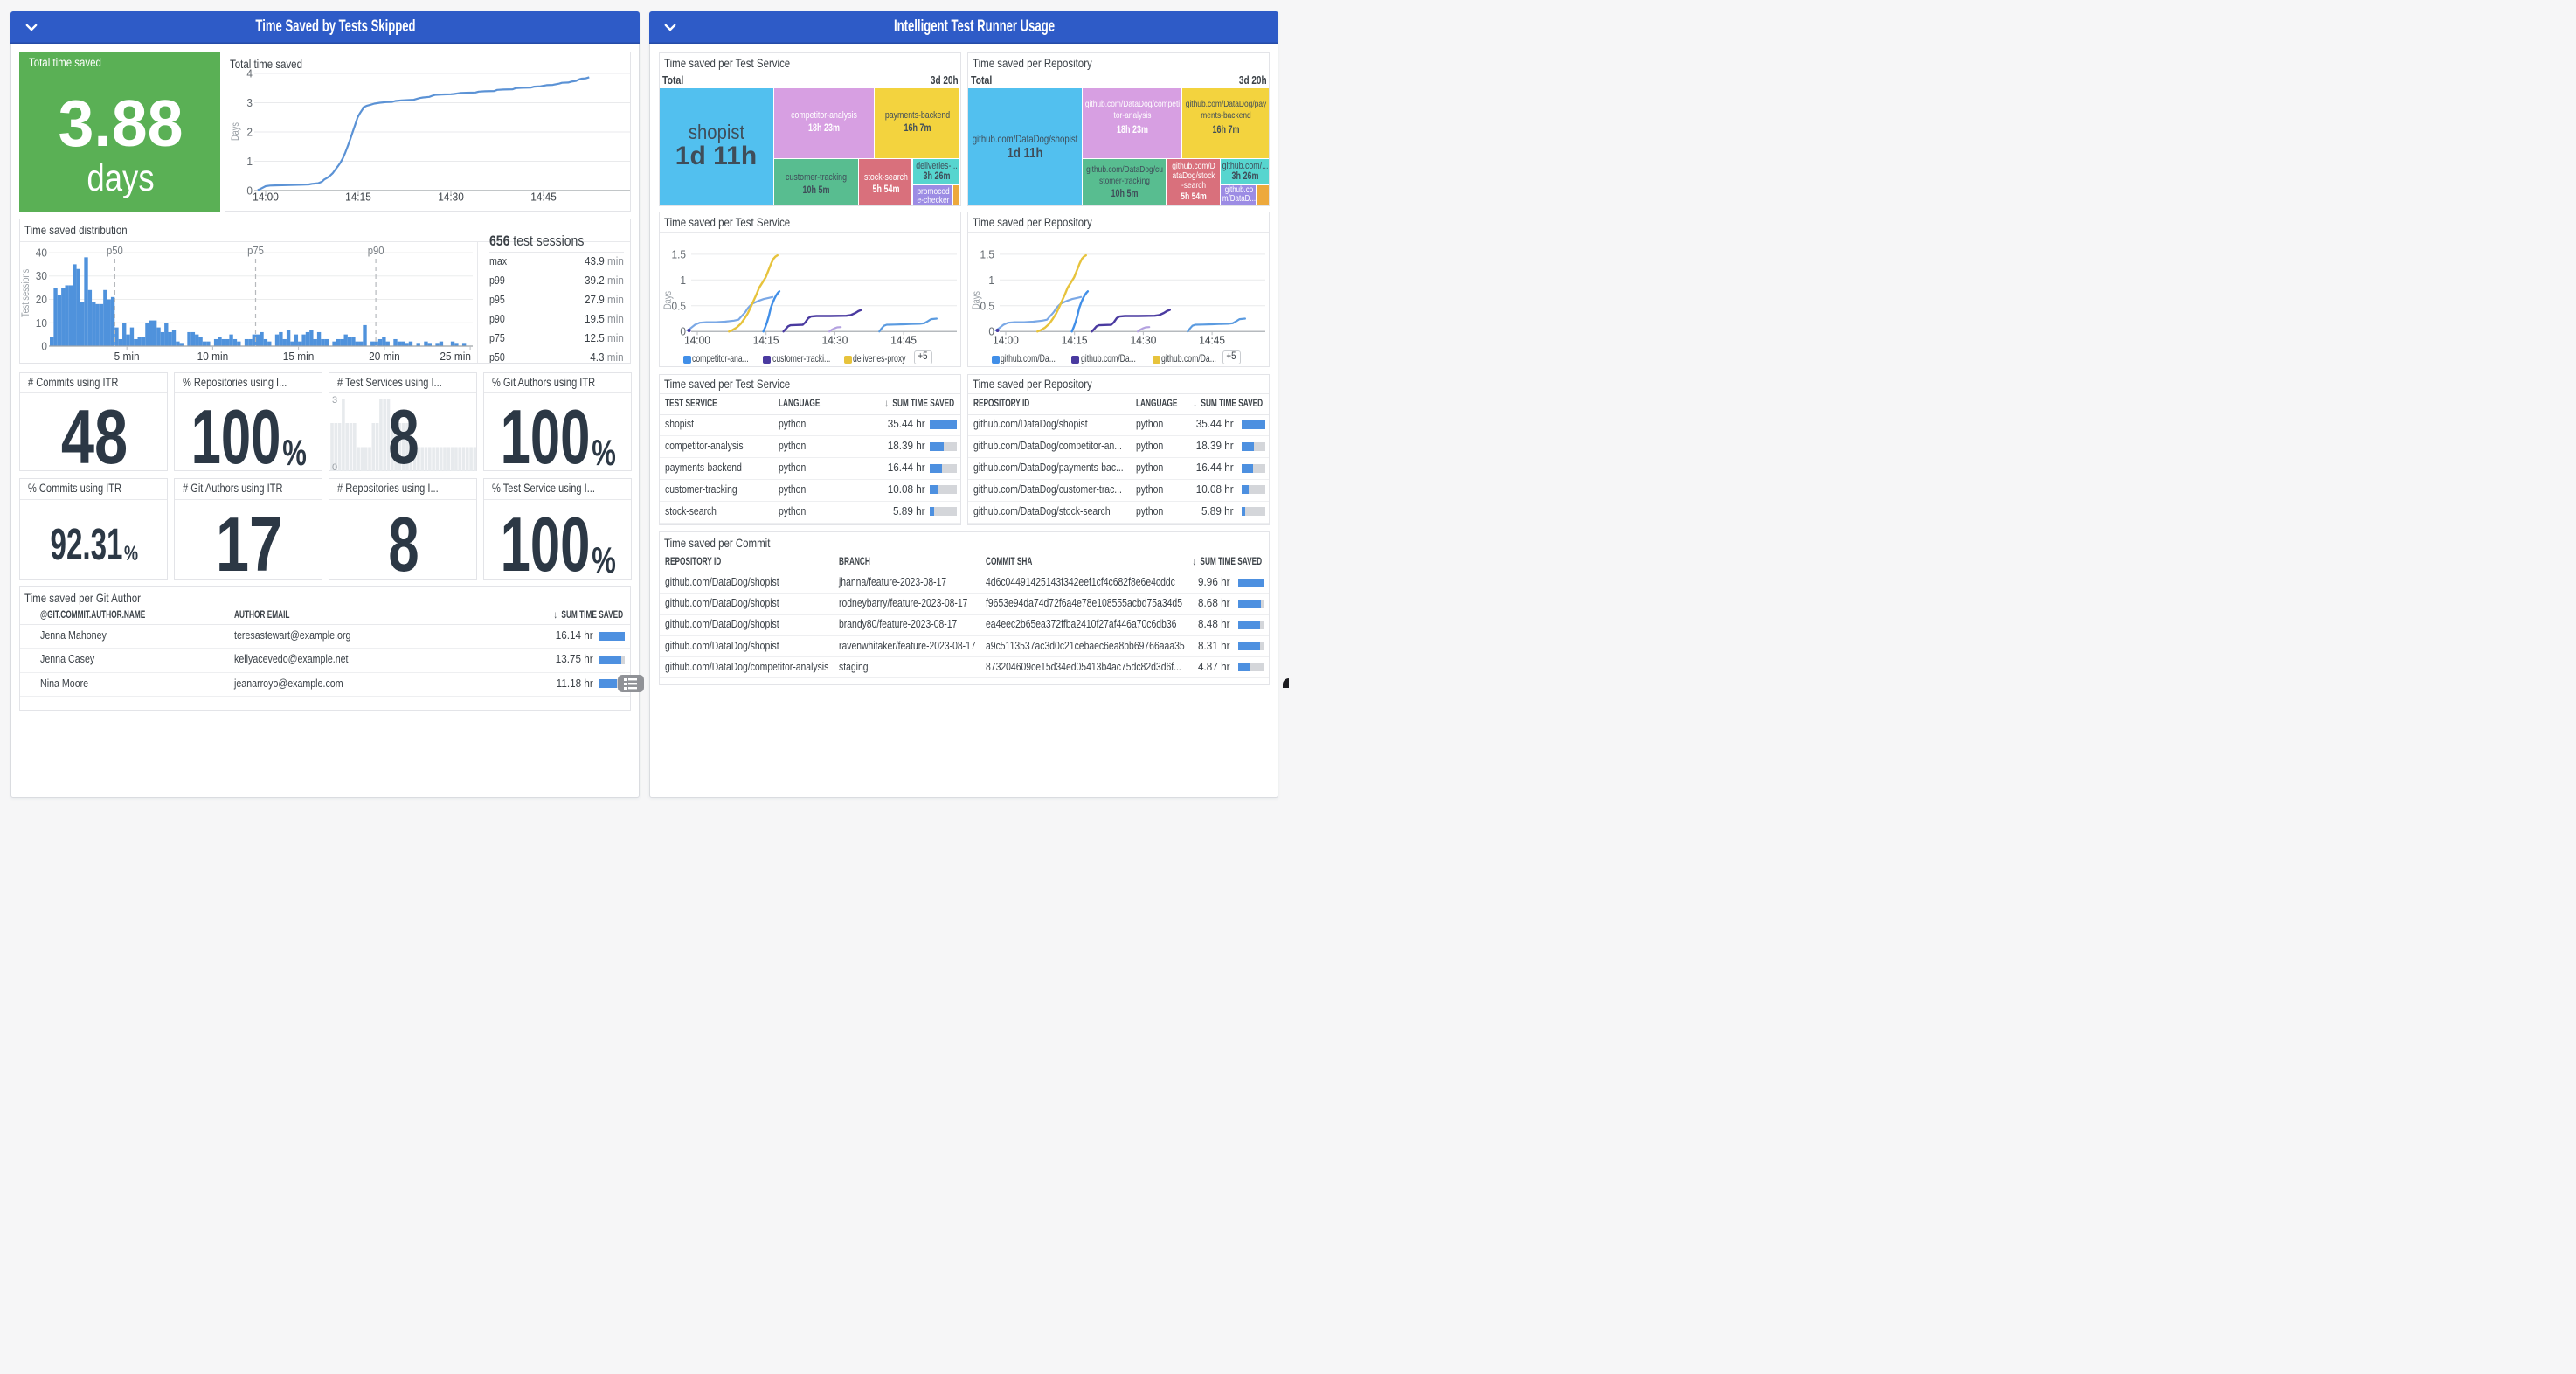  I want to click on svg-text: p50, so click(115, 251).